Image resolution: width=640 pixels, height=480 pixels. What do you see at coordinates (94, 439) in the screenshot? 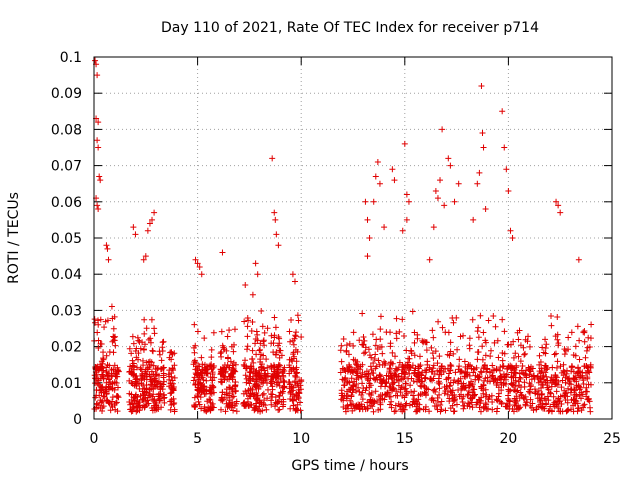
I see `x-tick-label: 0` at bounding box center [94, 439].